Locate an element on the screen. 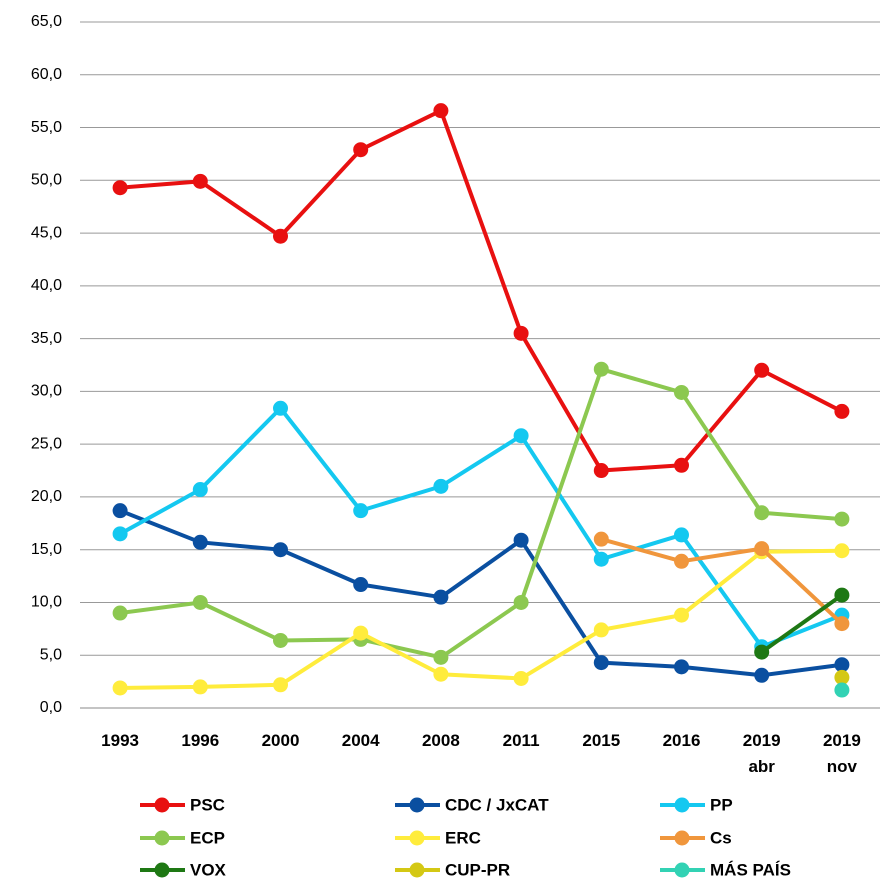  y-tick-label: 15,0 is located at coordinates (46, 549).